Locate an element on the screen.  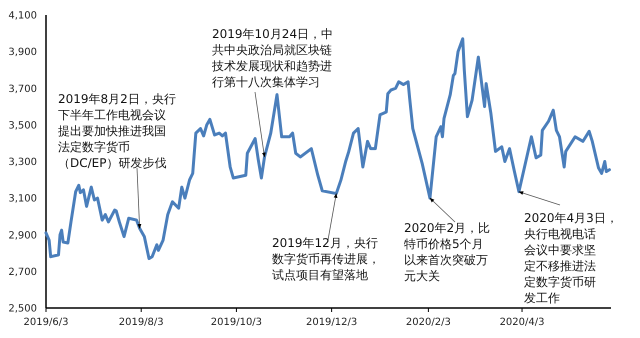
y-tick-label: 2,500 is located at coordinates (22, 309).